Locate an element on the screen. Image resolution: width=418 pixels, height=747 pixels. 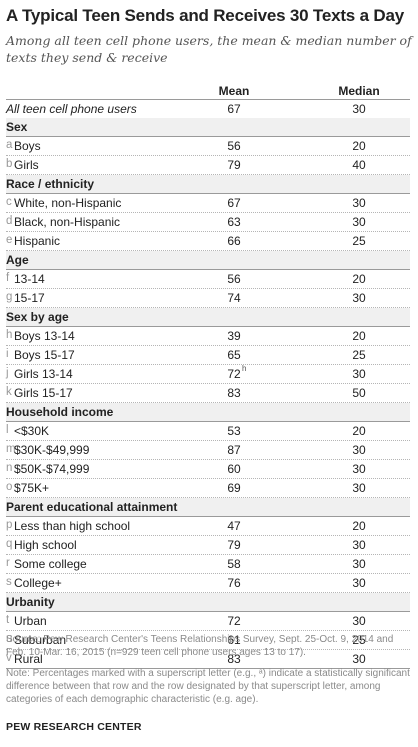
row-letter: a is located at coordinates (9, 145).